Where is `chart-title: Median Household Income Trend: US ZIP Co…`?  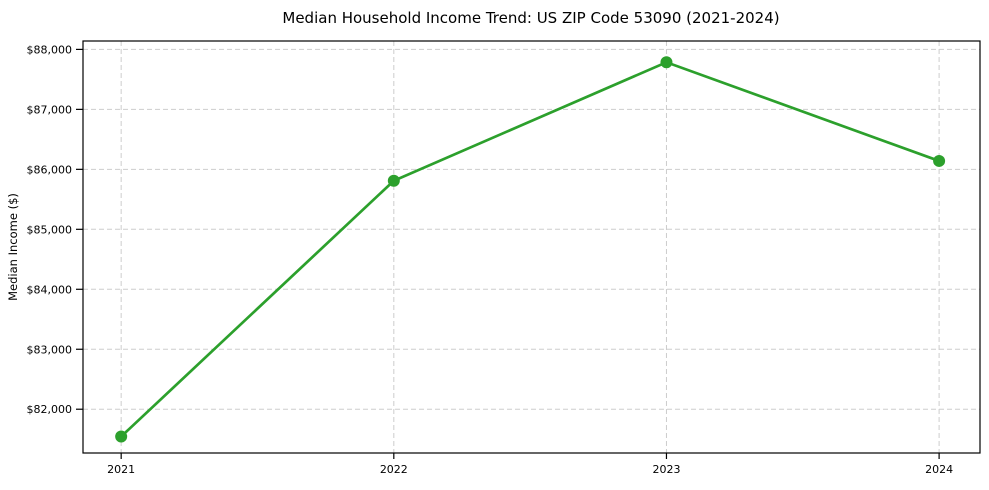
chart-title: Median Household Income Trend: US ZIP Co… is located at coordinates (530, 18).